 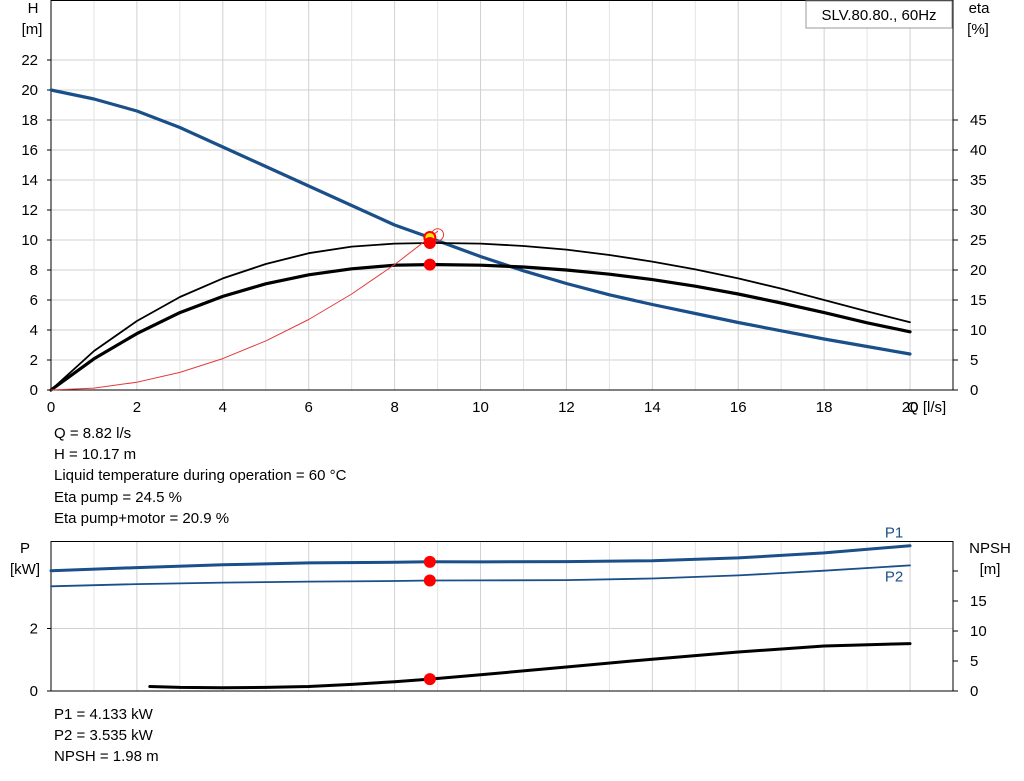 What do you see at coordinates (894, 533) in the screenshot?
I see `series-label-p1: P1` at bounding box center [894, 533].